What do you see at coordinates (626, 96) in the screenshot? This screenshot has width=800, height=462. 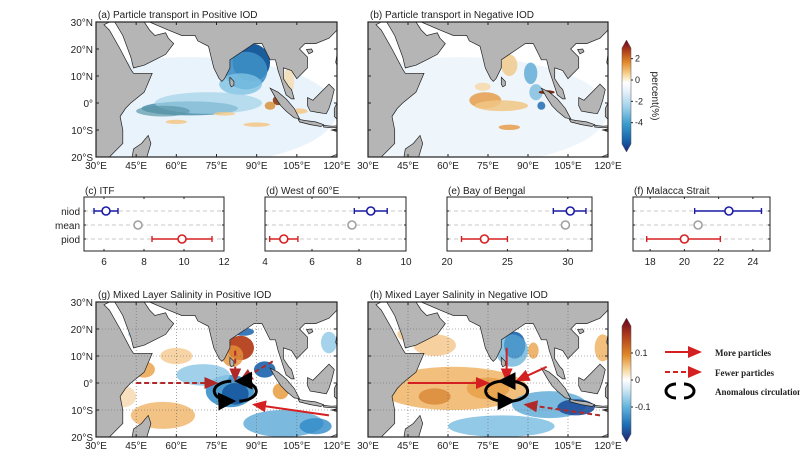 I see `colorbar-bar` at bounding box center [626, 96].